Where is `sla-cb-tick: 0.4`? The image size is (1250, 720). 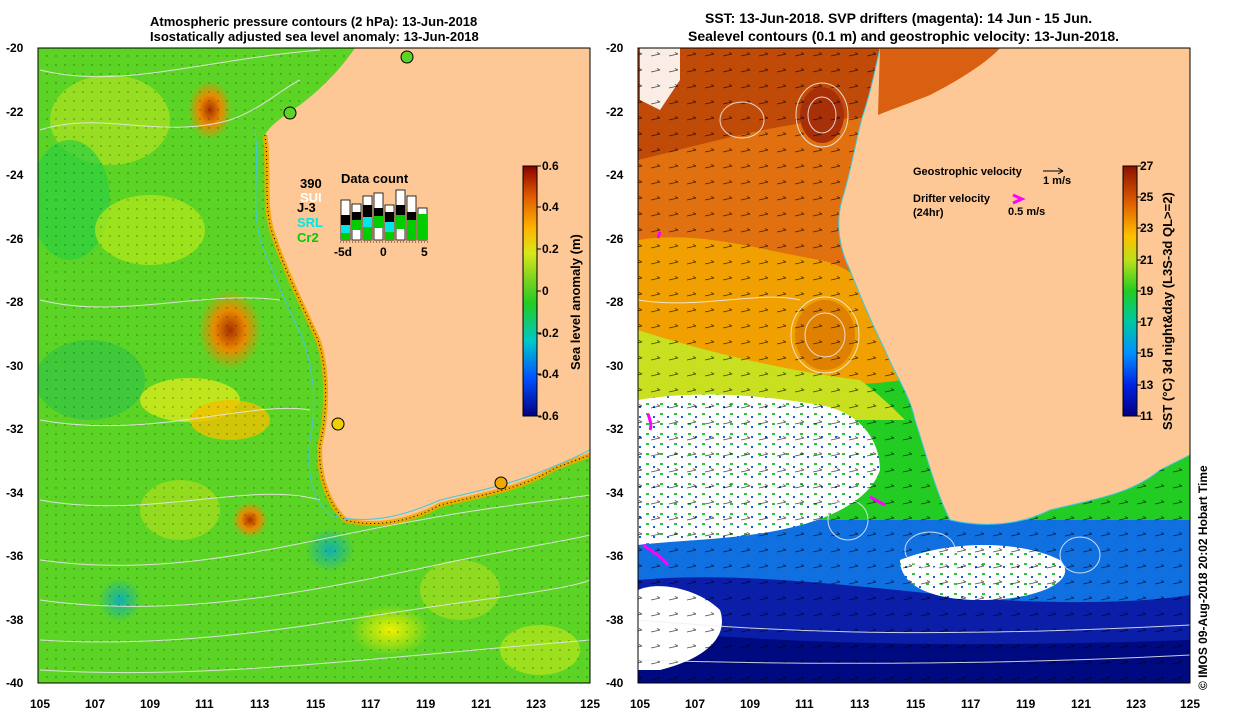 sla-cb-tick: 0.4 is located at coordinates (550, 207).